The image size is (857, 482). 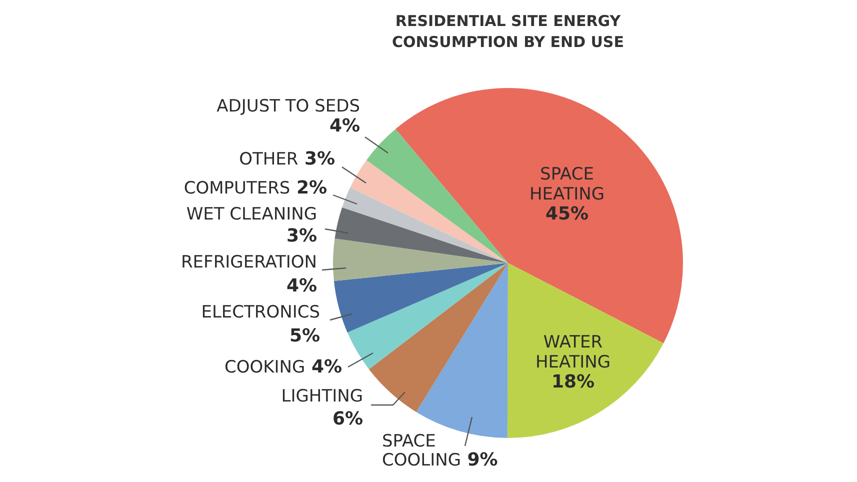 I want to click on data-label: 6%, so click(x=348, y=419).